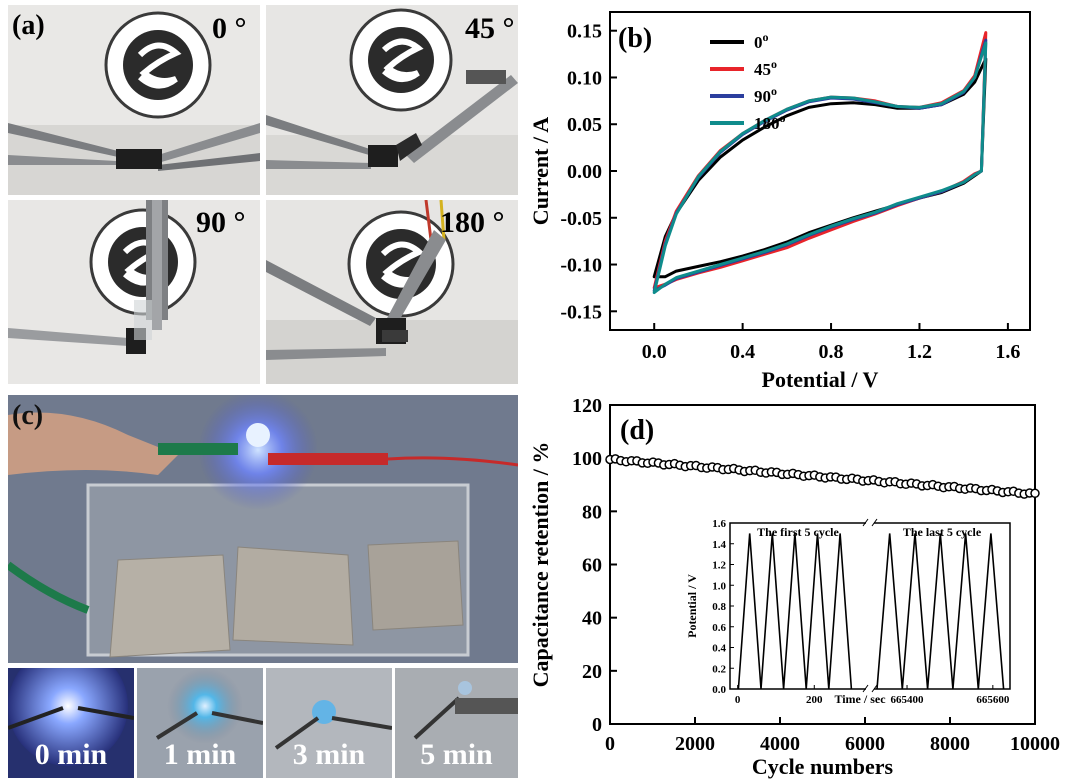  I want to click on y-tick-label: 120, so click(587, 406).